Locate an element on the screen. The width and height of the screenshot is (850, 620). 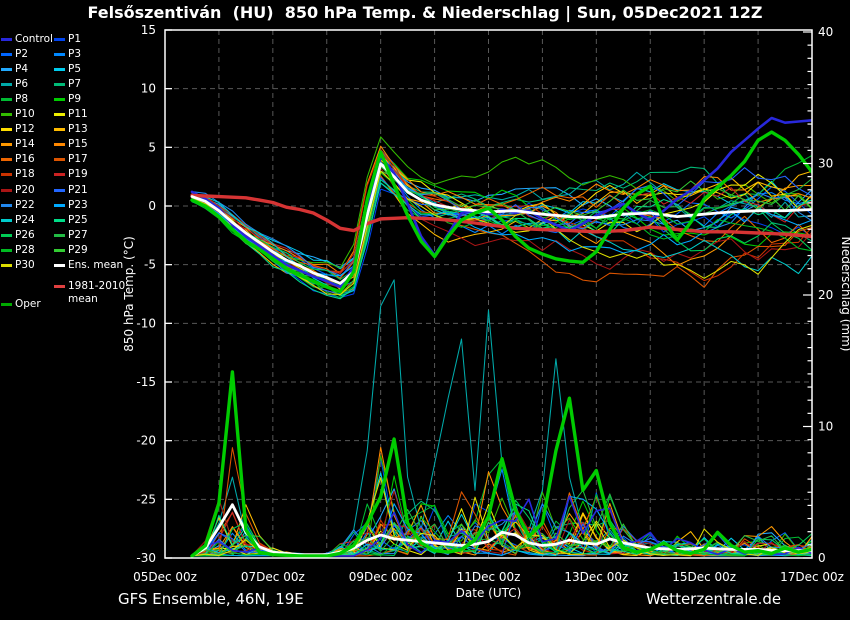
legend-swatch-p2 is located at coordinates (6, 55).